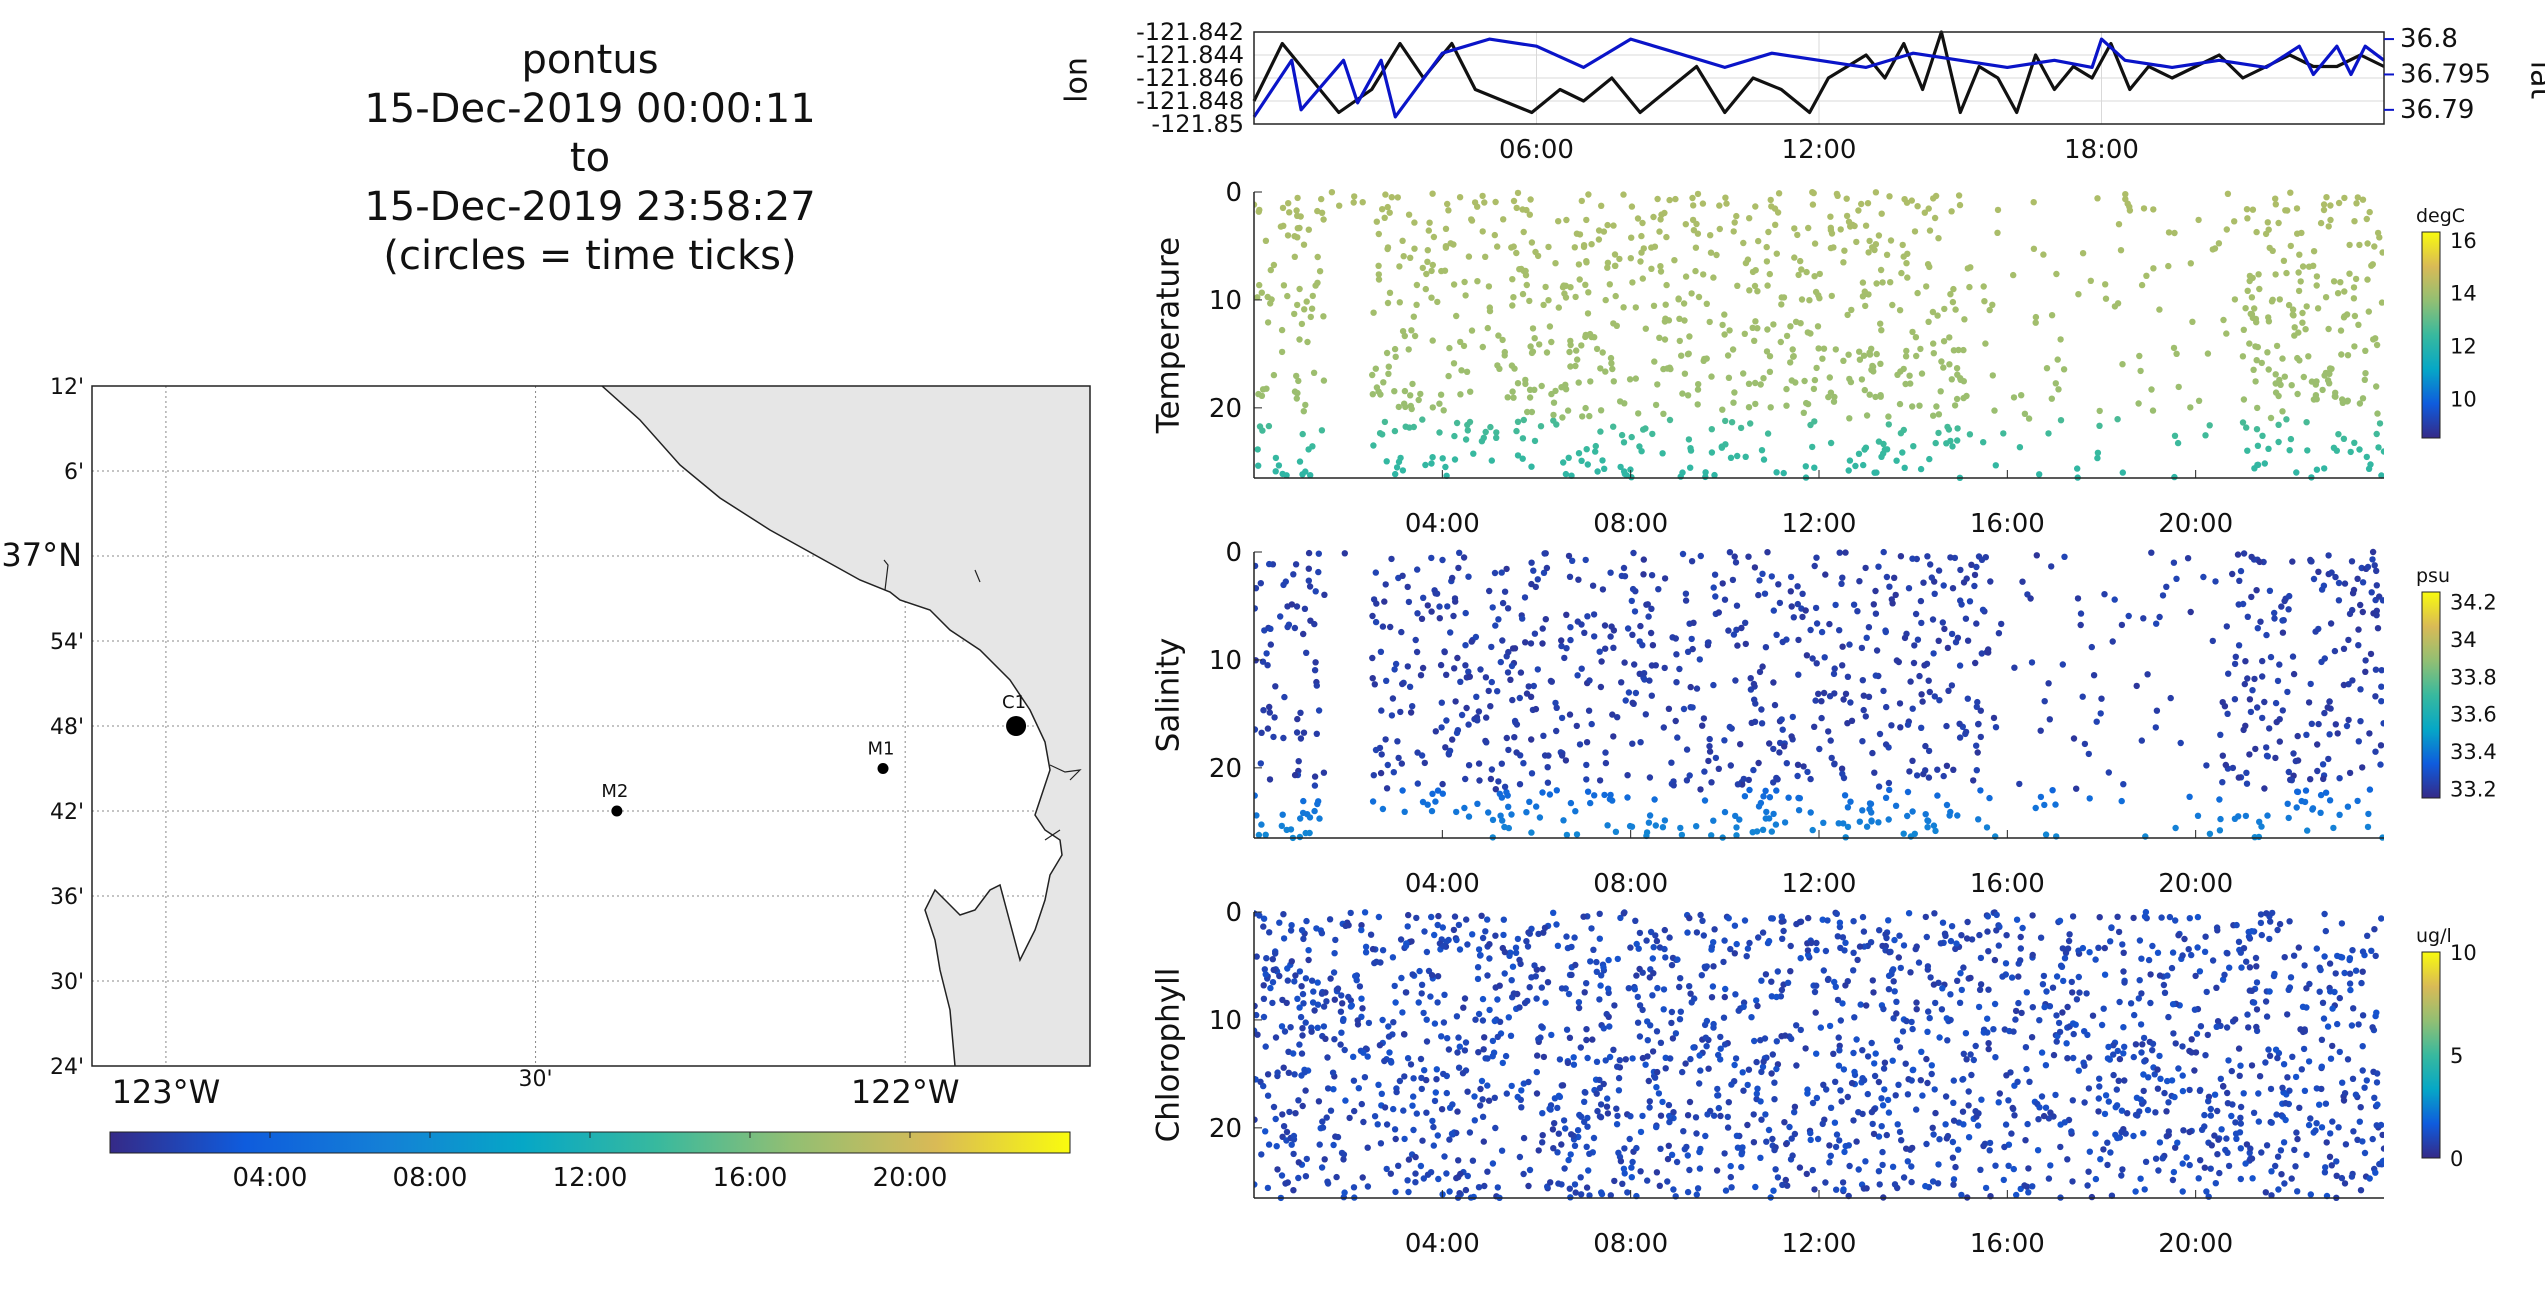 This screenshot has width=2545, height=1300. I want to click on profile-points, so click(1819, 695).